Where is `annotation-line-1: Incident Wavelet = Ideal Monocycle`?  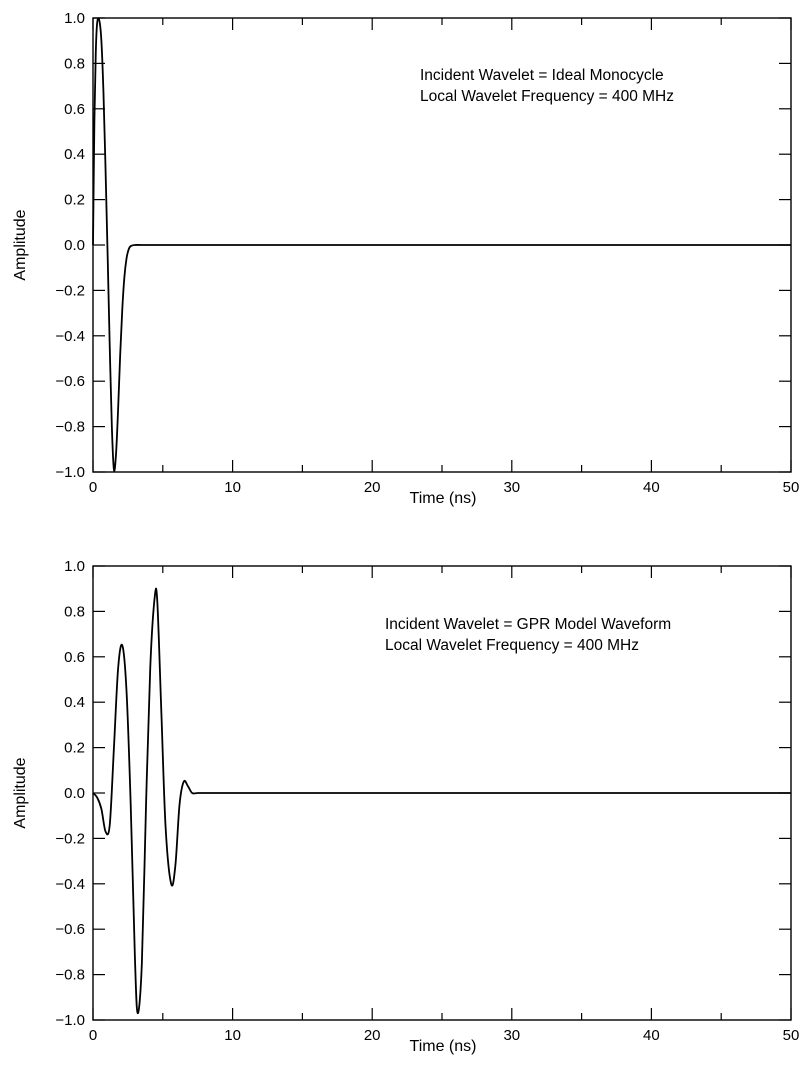 annotation-line-1: Incident Wavelet = Ideal Monocycle is located at coordinates (542, 75).